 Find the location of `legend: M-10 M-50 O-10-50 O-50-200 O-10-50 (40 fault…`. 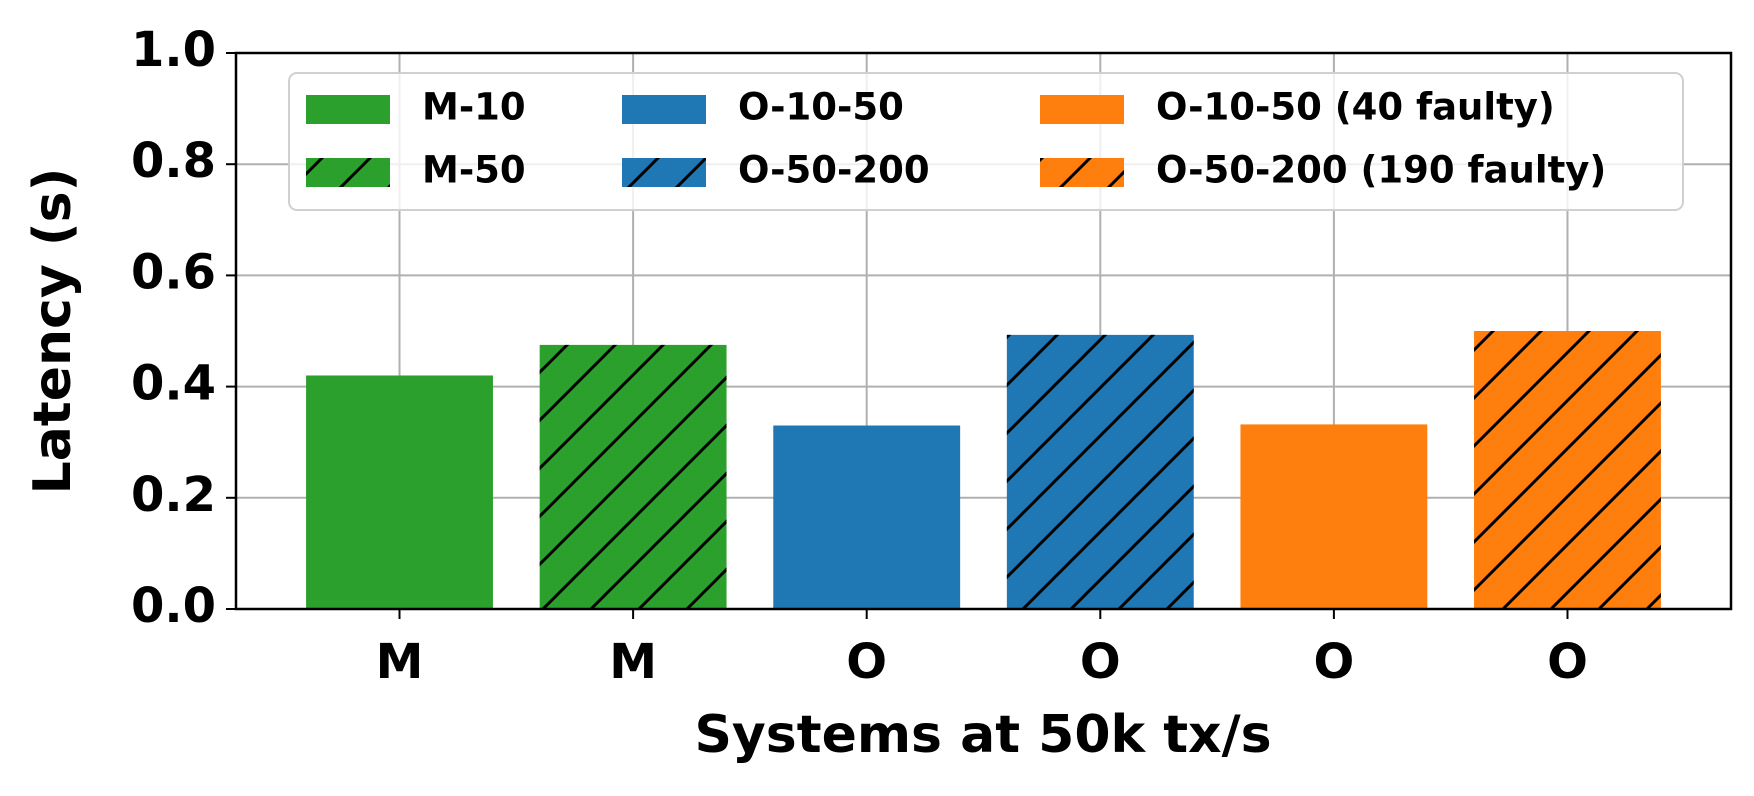

legend: M-10 M-50 O-10-50 O-50-200 O-10-50 (40 fault… is located at coordinates (986, 141).